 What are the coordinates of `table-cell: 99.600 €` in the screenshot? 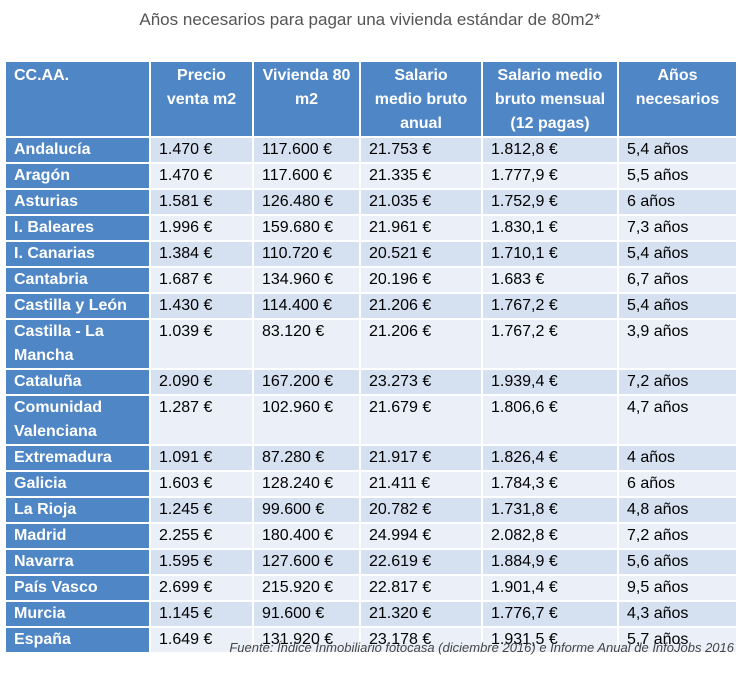 It's located at (306, 510).